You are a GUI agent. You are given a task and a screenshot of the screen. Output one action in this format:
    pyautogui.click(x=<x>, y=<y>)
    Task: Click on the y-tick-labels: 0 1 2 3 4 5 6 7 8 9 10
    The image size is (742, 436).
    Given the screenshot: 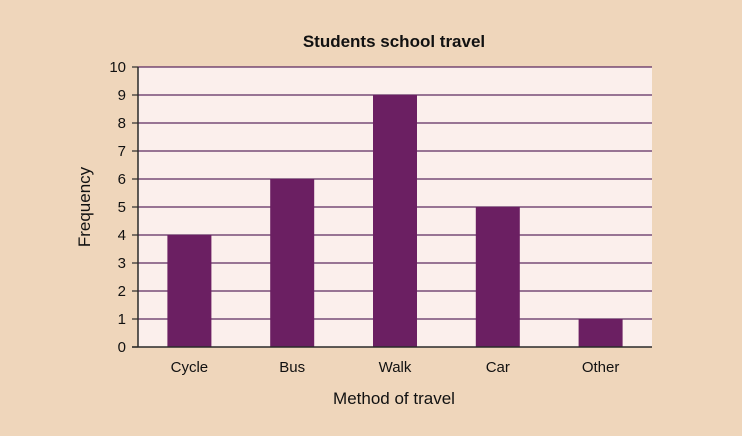 What is the action you would take?
    pyautogui.click(x=117, y=207)
    